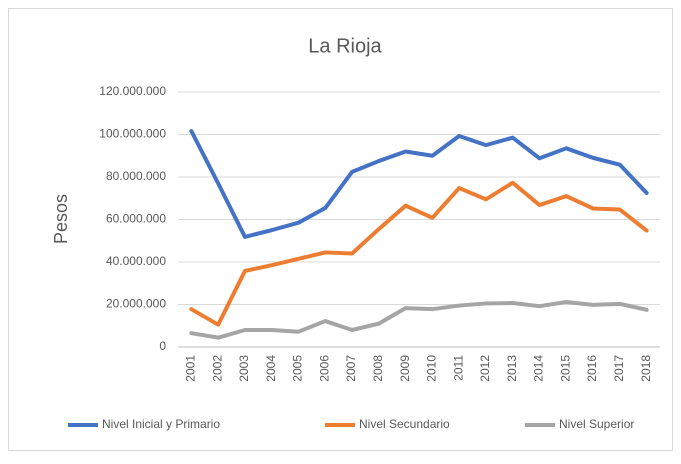 The width and height of the screenshot is (681, 464). I want to click on x-tick-label: 2017, so click(619, 368).